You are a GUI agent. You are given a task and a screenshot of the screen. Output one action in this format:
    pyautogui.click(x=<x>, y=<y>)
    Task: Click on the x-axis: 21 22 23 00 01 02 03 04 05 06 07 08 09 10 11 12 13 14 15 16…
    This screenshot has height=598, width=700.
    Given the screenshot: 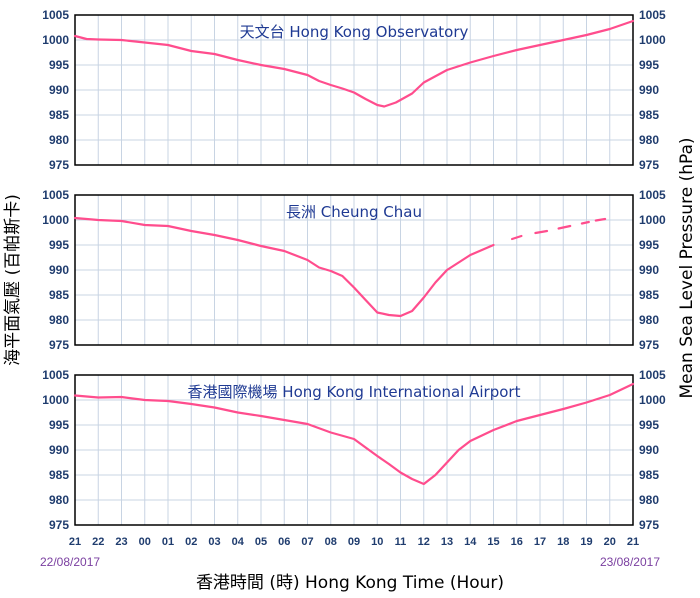 What is the action you would take?
    pyautogui.click(x=354, y=542)
    